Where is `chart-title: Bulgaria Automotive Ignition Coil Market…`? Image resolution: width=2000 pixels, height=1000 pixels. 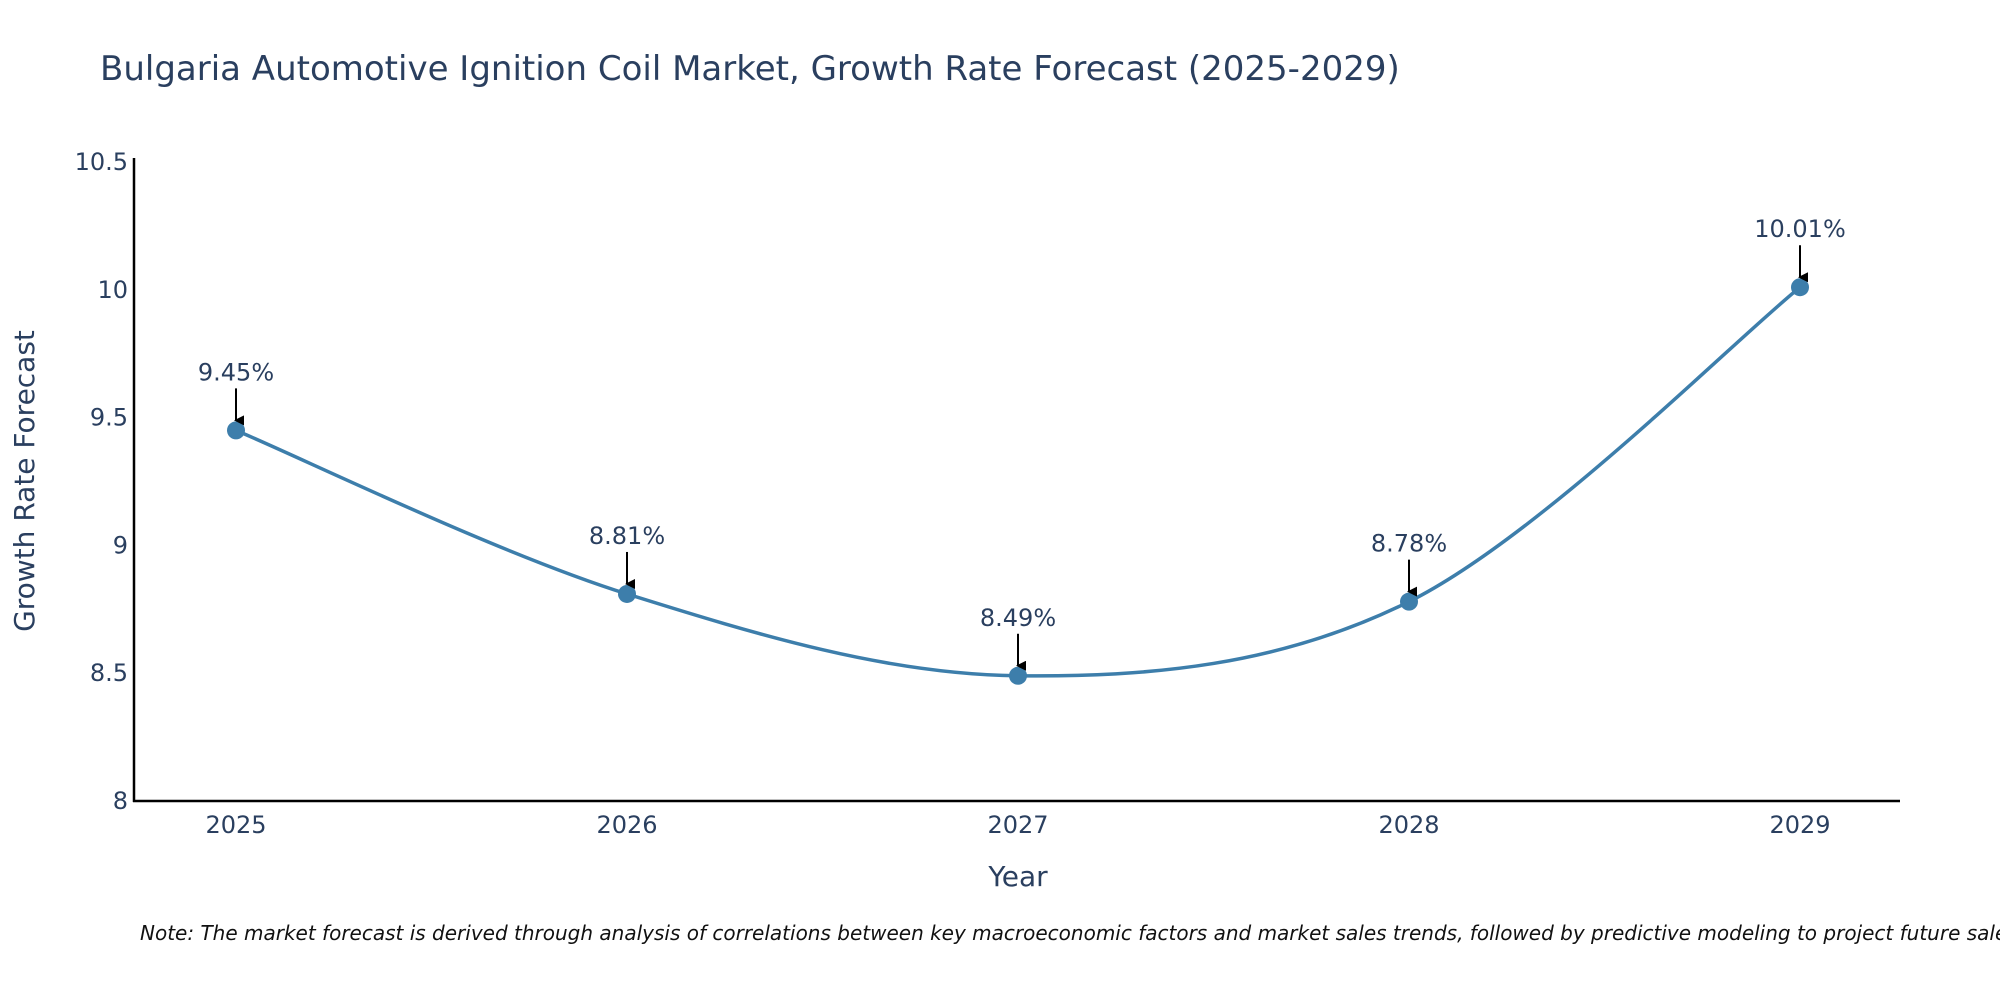 chart-title: Bulgaria Automotive Ignition Coil Market… is located at coordinates (750, 69).